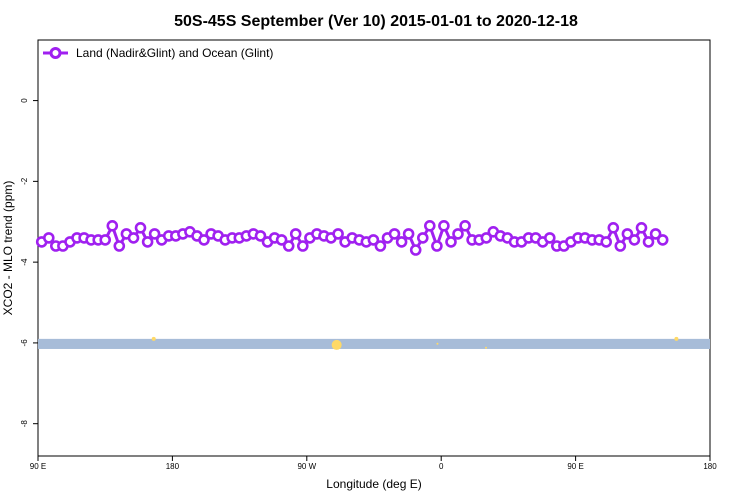 The image size is (750, 500). What do you see at coordinates (415, 343) in the screenshot?
I see `highlight-markers` at bounding box center [415, 343].